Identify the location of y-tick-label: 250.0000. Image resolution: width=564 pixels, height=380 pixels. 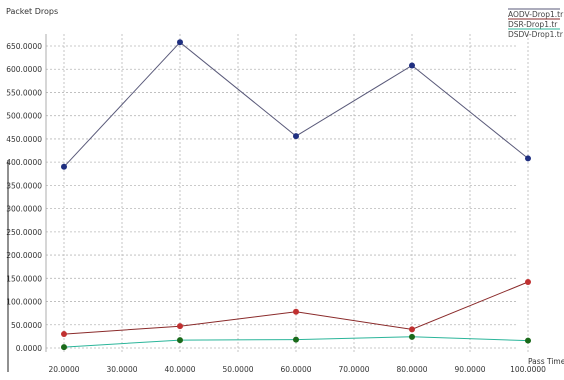
(24, 232).